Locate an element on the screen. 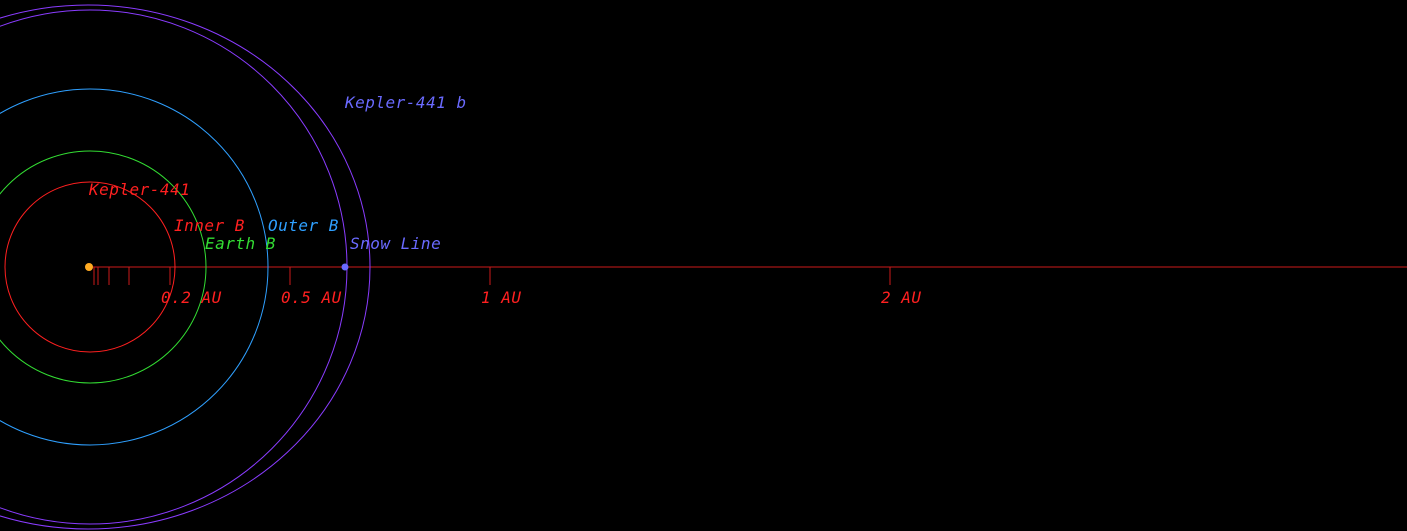  au-label-2: 2 AU is located at coordinates (901, 297).